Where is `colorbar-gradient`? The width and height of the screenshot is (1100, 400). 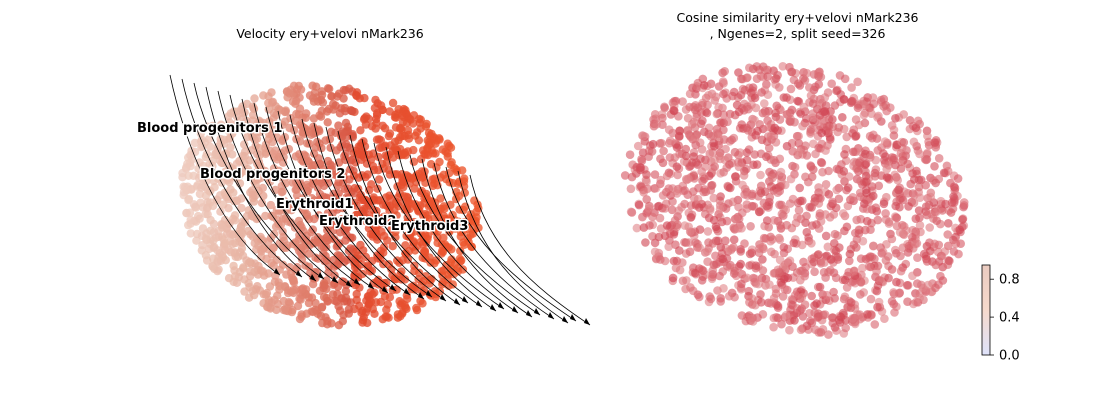
colorbar-gradient is located at coordinates (986, 310).